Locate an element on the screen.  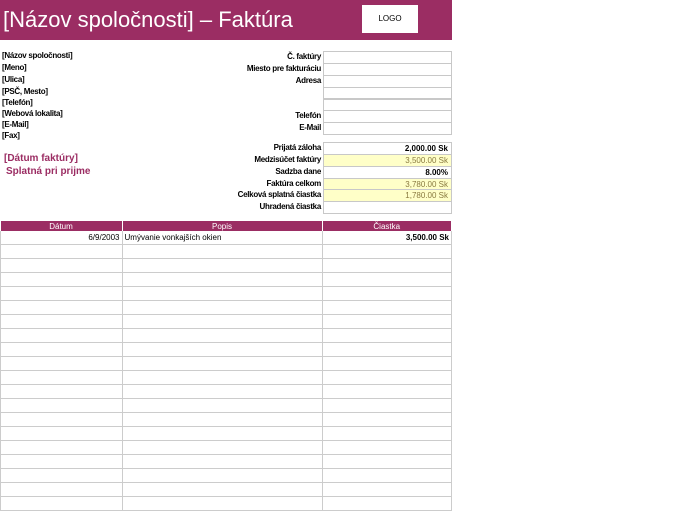
total-label: Uhradená čiastka is located at coordinates (290, 206).